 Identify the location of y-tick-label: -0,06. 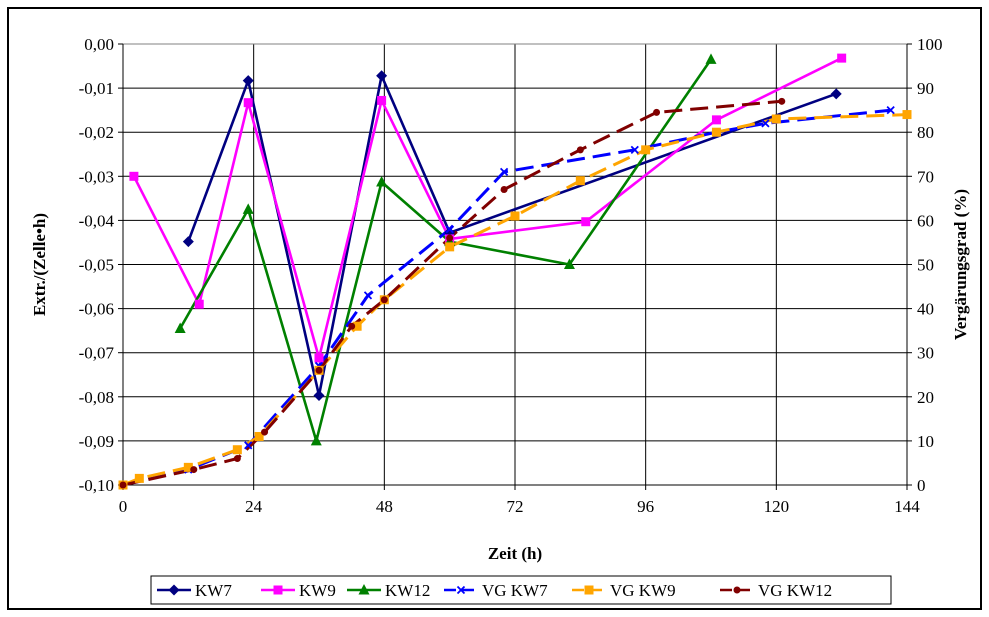
(96, 309).